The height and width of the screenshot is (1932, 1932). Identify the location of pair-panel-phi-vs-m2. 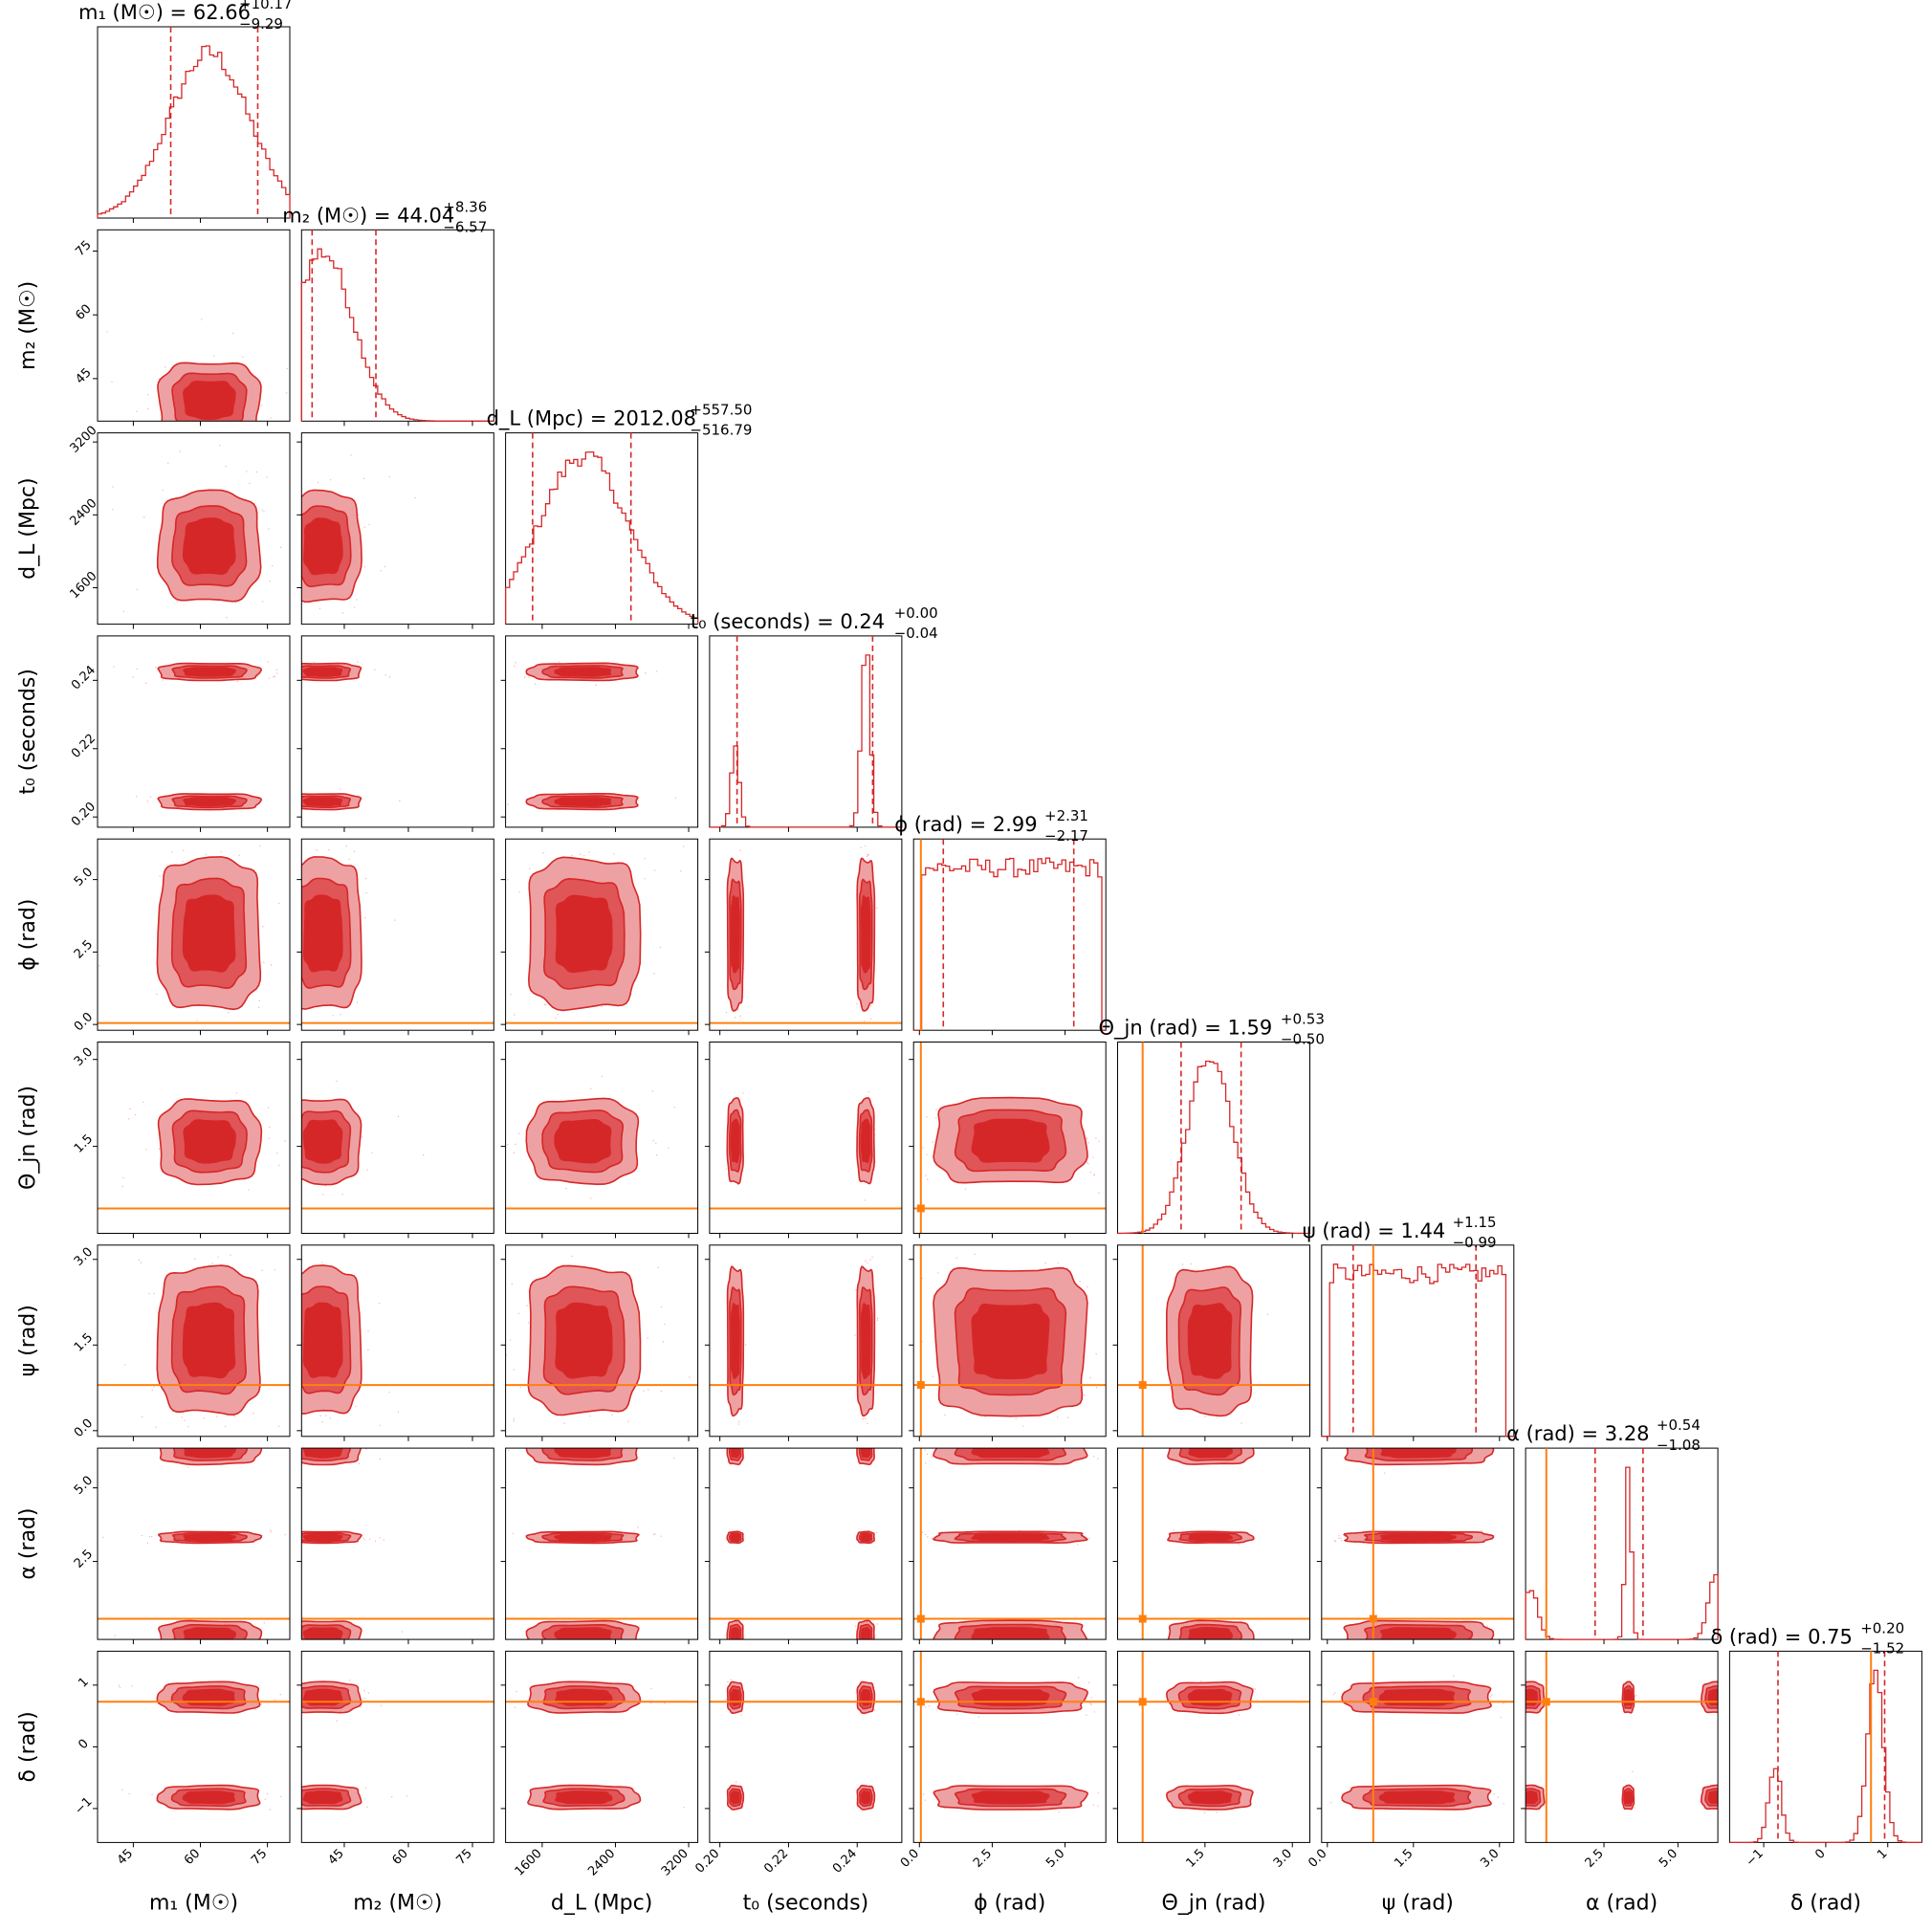
(397, 934).